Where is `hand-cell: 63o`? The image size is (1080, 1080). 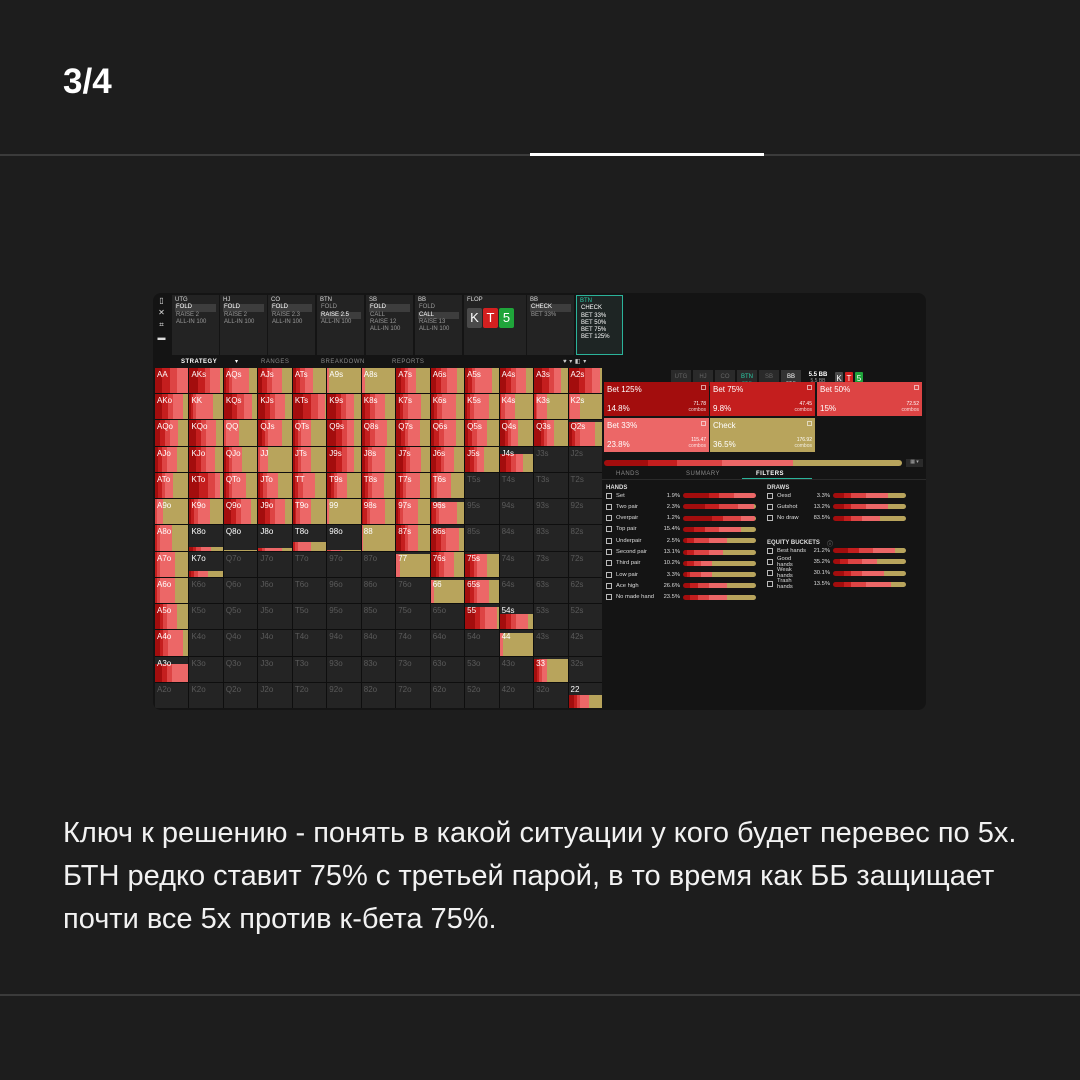
hand-cell: 63o is located at coordinates (447, 669).